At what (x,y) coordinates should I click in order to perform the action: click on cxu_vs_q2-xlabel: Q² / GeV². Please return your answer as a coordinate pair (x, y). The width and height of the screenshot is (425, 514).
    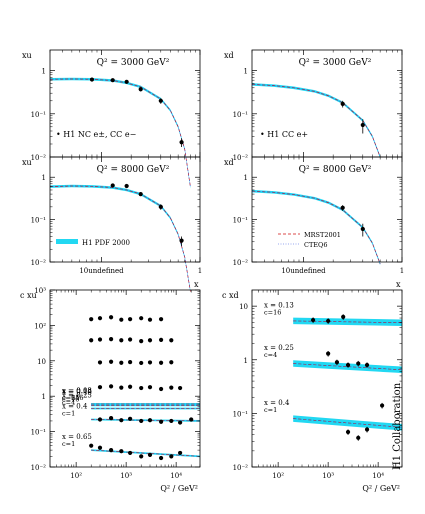
    Looking at the image, I should click on (179, 488).